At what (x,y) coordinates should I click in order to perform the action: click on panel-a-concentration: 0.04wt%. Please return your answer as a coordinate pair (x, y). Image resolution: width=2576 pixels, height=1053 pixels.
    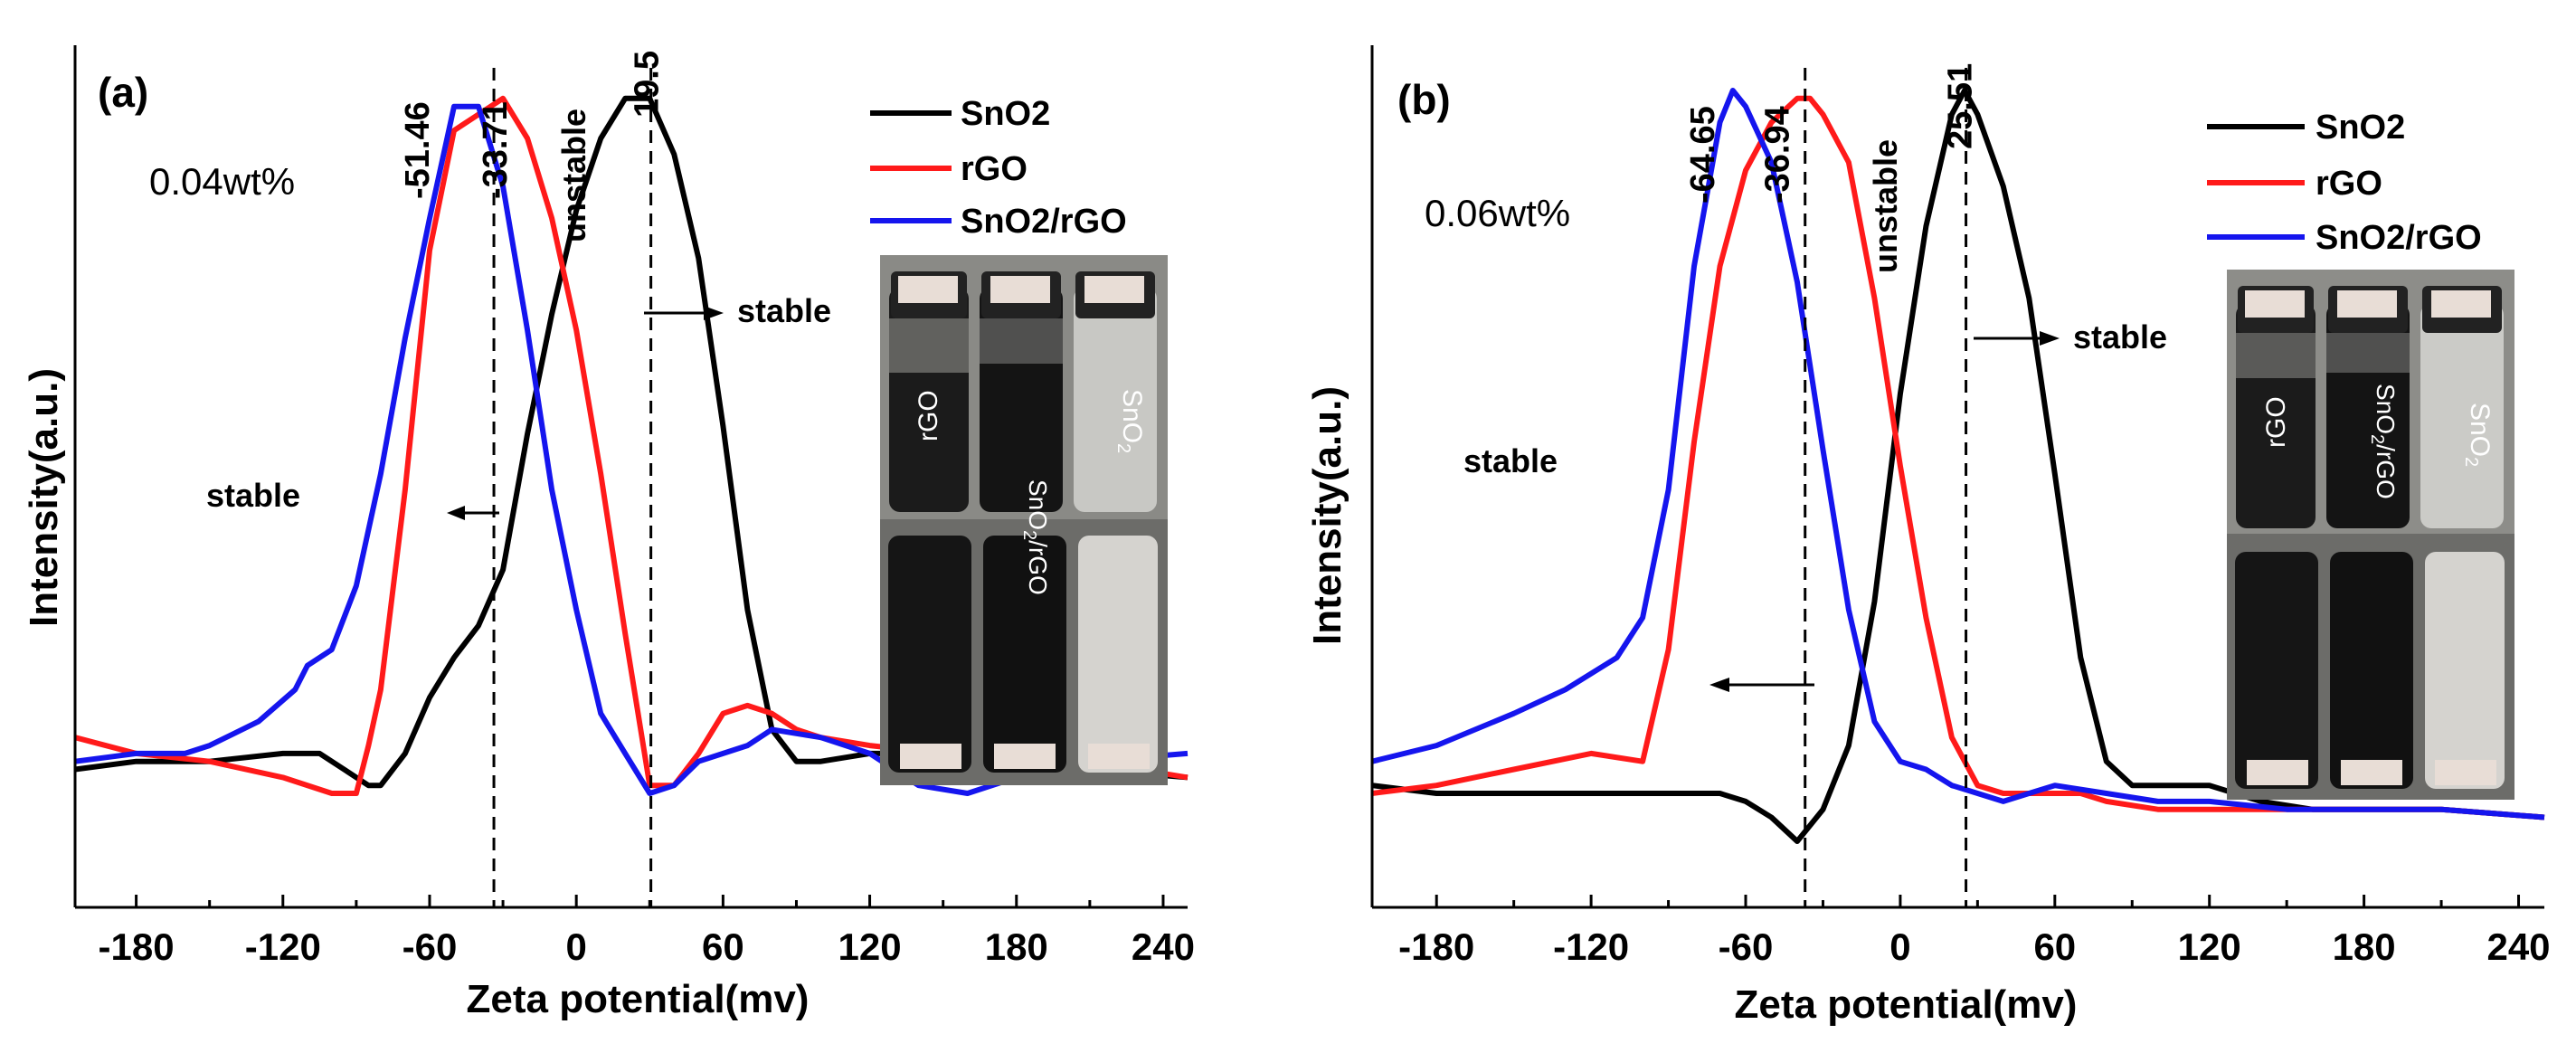
    Looking at the image, I should click on (222, 181).